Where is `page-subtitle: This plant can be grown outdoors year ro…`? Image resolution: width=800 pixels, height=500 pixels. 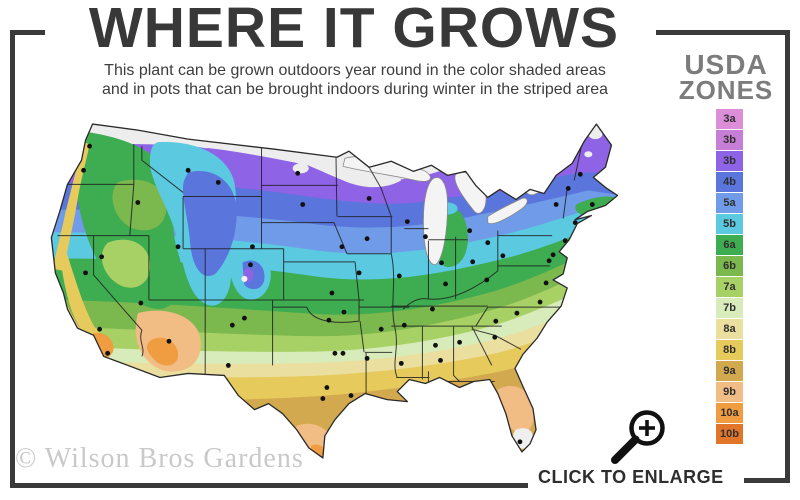 page-subtitle: This plant can be grown outdoors year ro… is located at coordinates (355, 80).